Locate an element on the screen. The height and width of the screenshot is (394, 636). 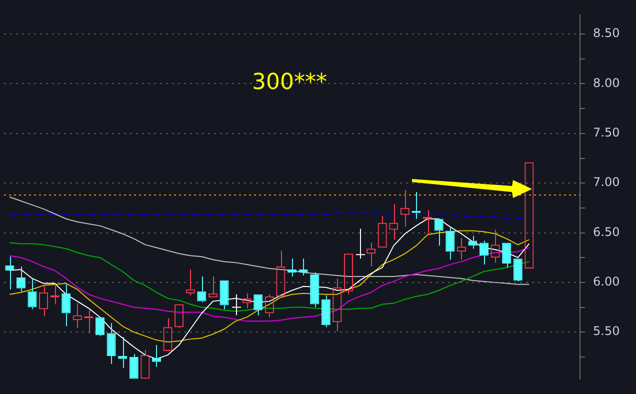
y-tick-label: 5.50 is located at coordinates (606, 331).